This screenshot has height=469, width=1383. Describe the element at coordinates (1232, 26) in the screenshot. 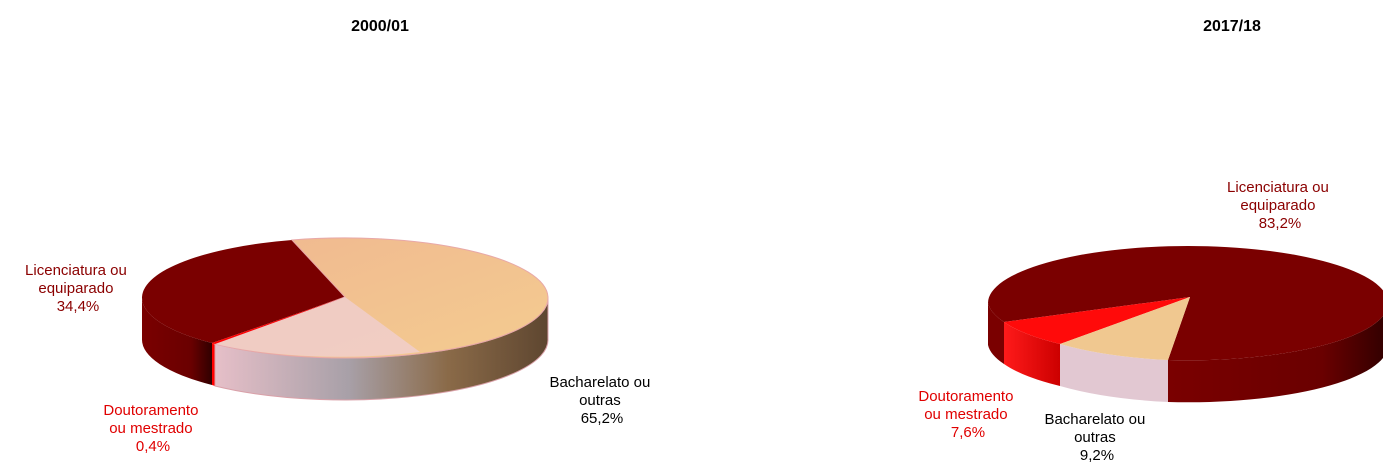

I see `chart-title: 2017/18` at that location.